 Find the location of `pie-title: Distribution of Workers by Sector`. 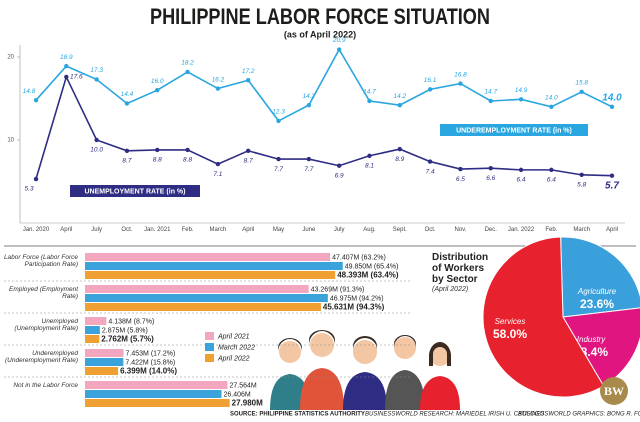

pie-title: Distribution of Workers by Sector is located at coordinates (460, 268).